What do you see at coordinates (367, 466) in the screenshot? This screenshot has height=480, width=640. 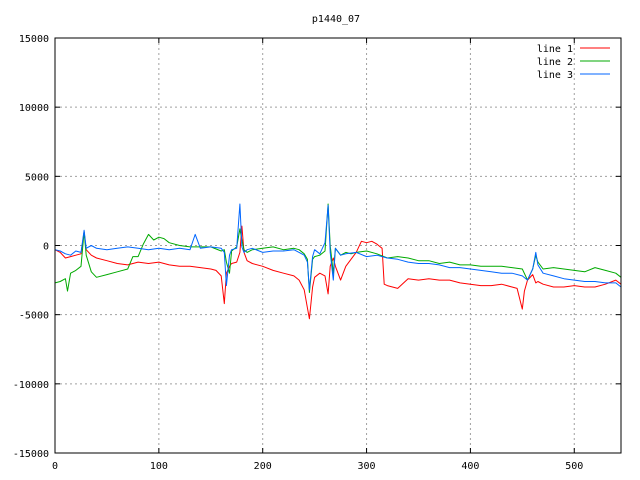 I see `x-tick-label: 300` at bounding box center [367, 466].